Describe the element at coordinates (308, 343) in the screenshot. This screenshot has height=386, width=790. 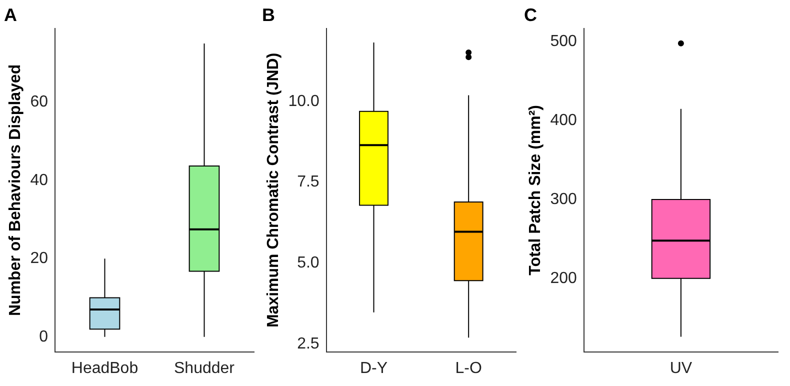
I see `y-tick-label: 2.5` at that location.